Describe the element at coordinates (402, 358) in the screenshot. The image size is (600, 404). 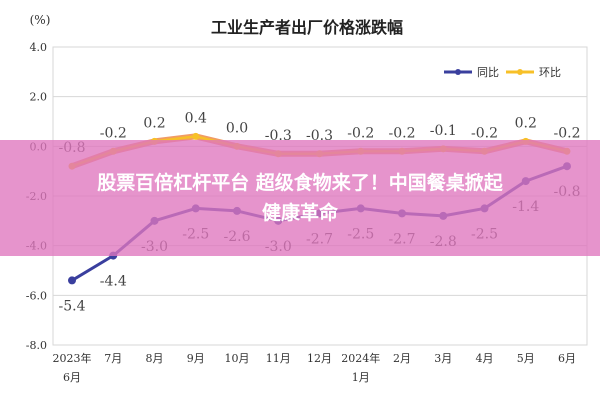
I see `x-tick-label: 2月` at that location.